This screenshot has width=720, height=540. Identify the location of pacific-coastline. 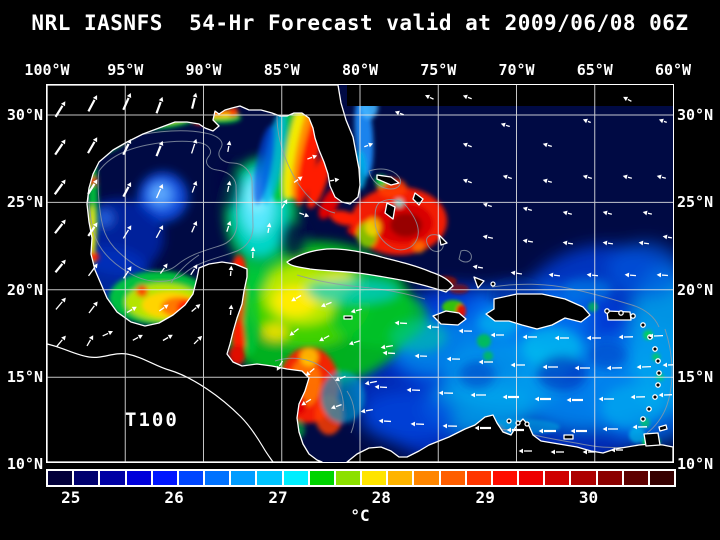
(160, 402).